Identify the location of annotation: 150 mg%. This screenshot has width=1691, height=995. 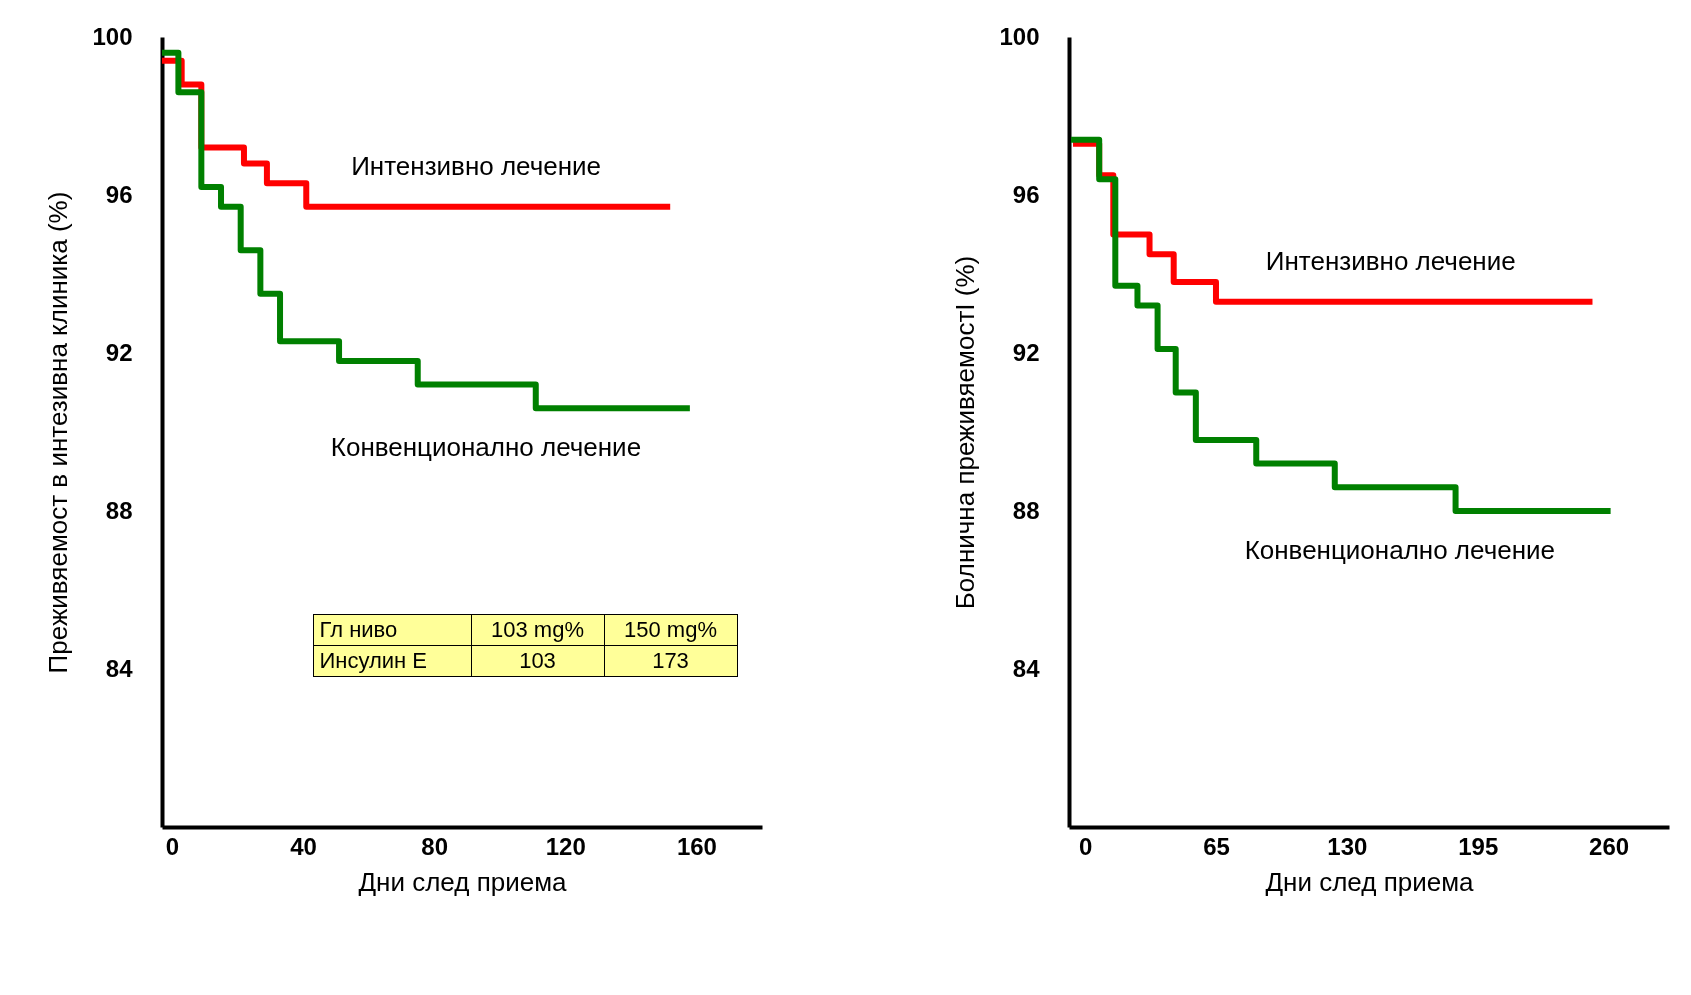
(670, 630).